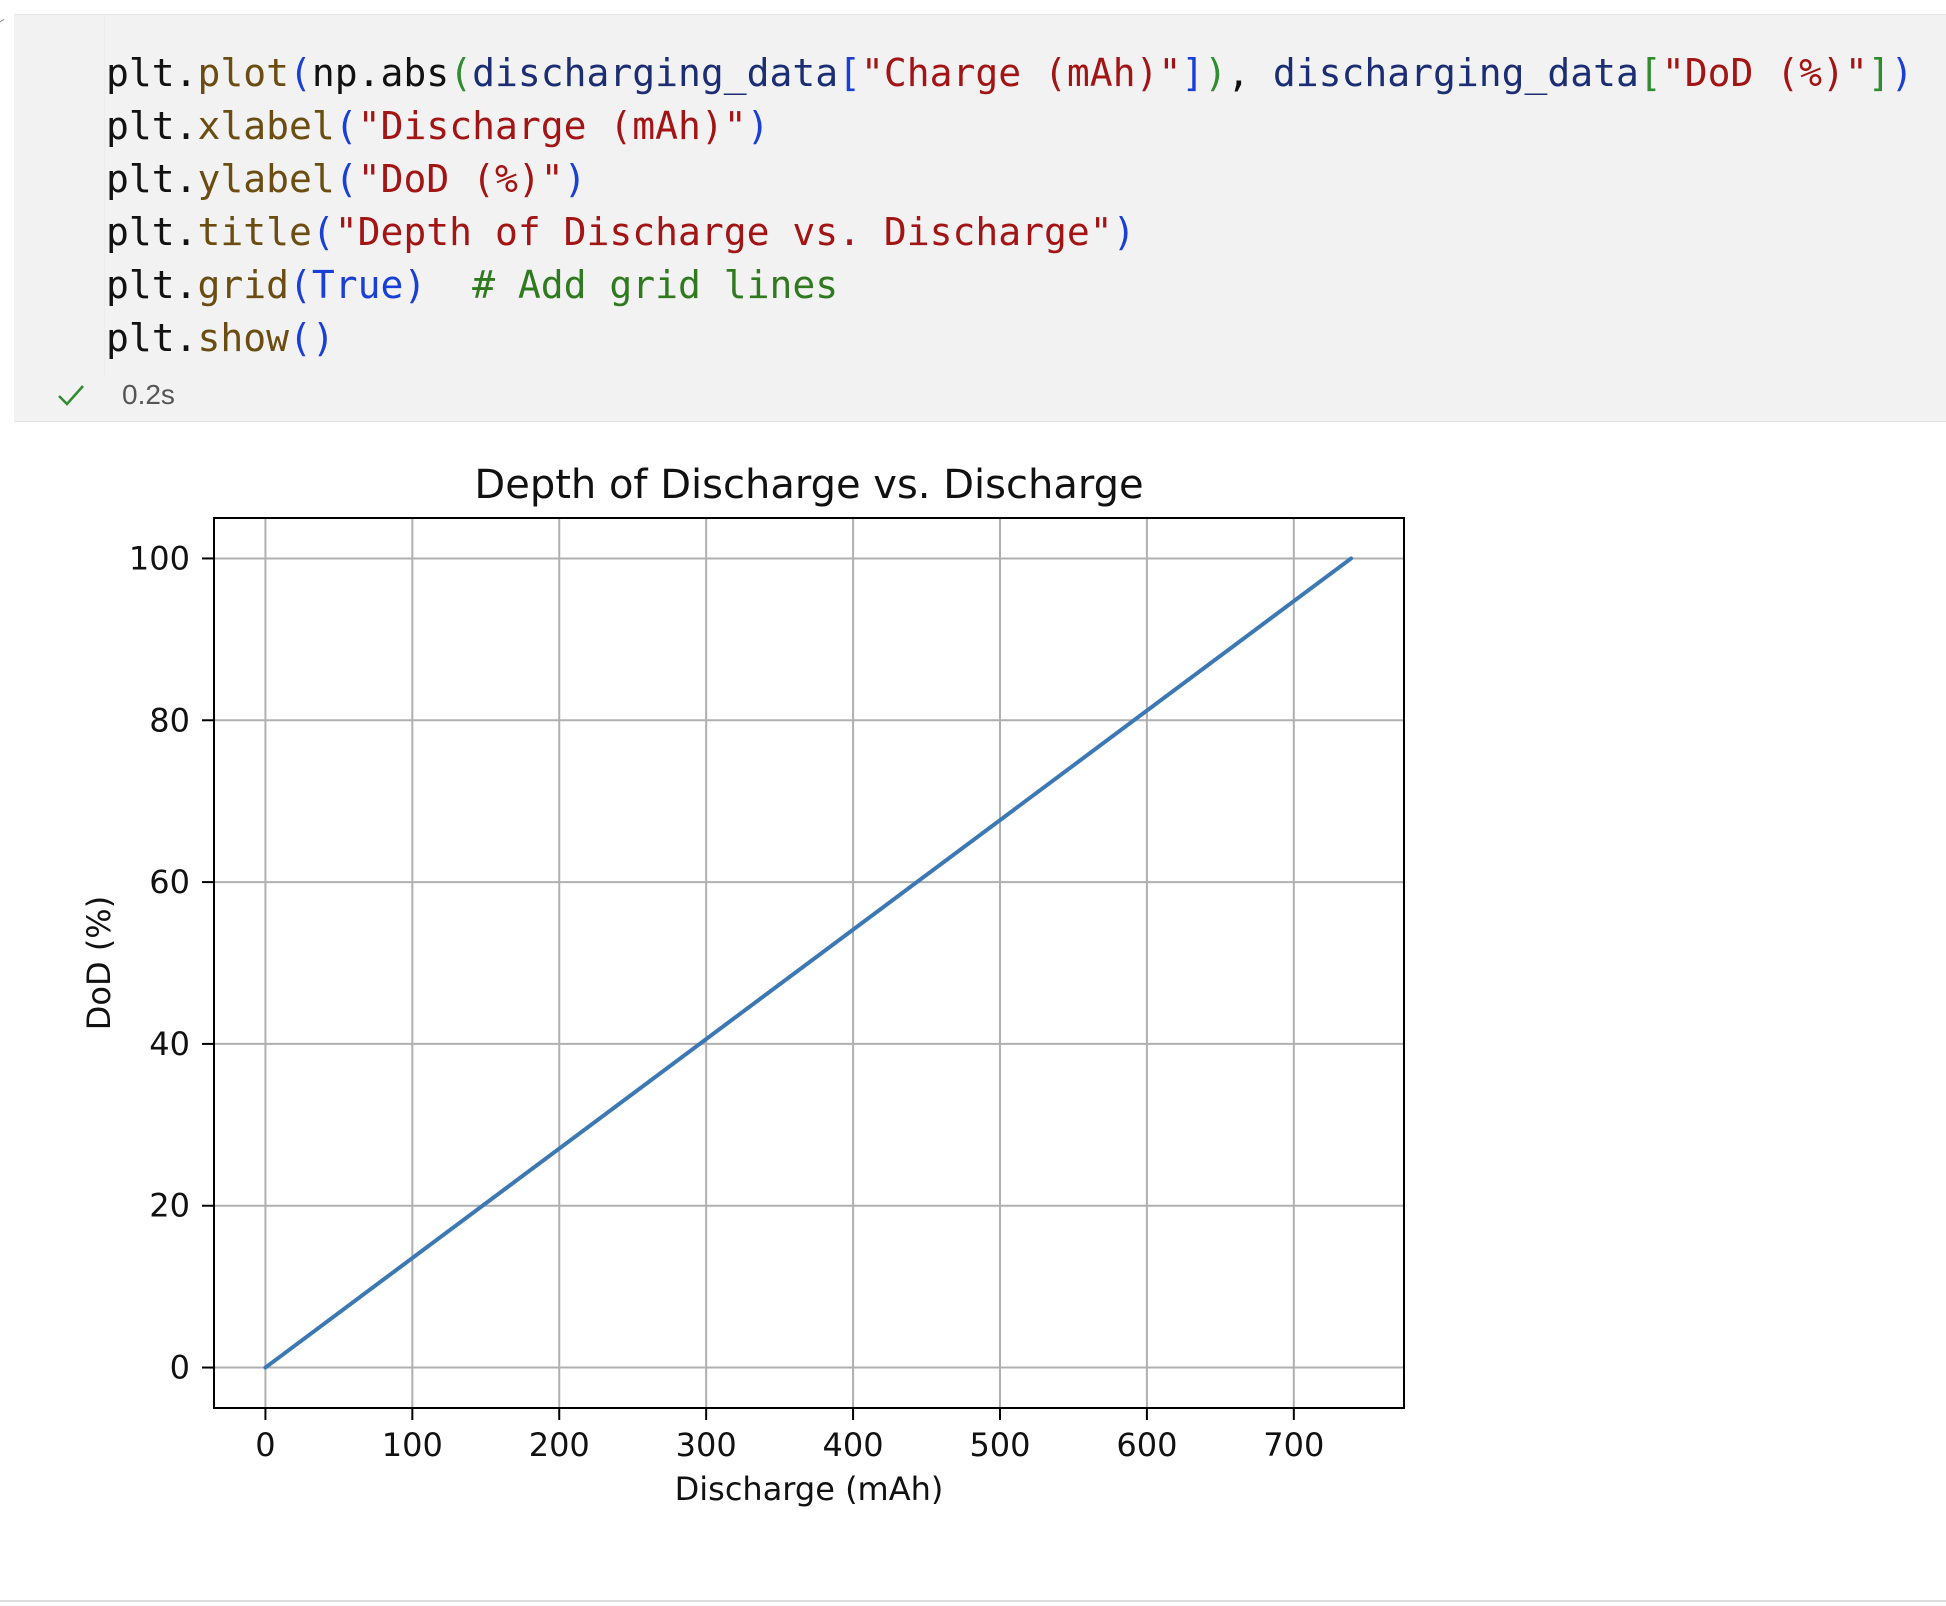 The width and height of the screenshot is (1946, 1606). What do you see at coordinates (1250, 73) in the screenshot?
I see `code-token: ,` at bounding box center [1250, 73].